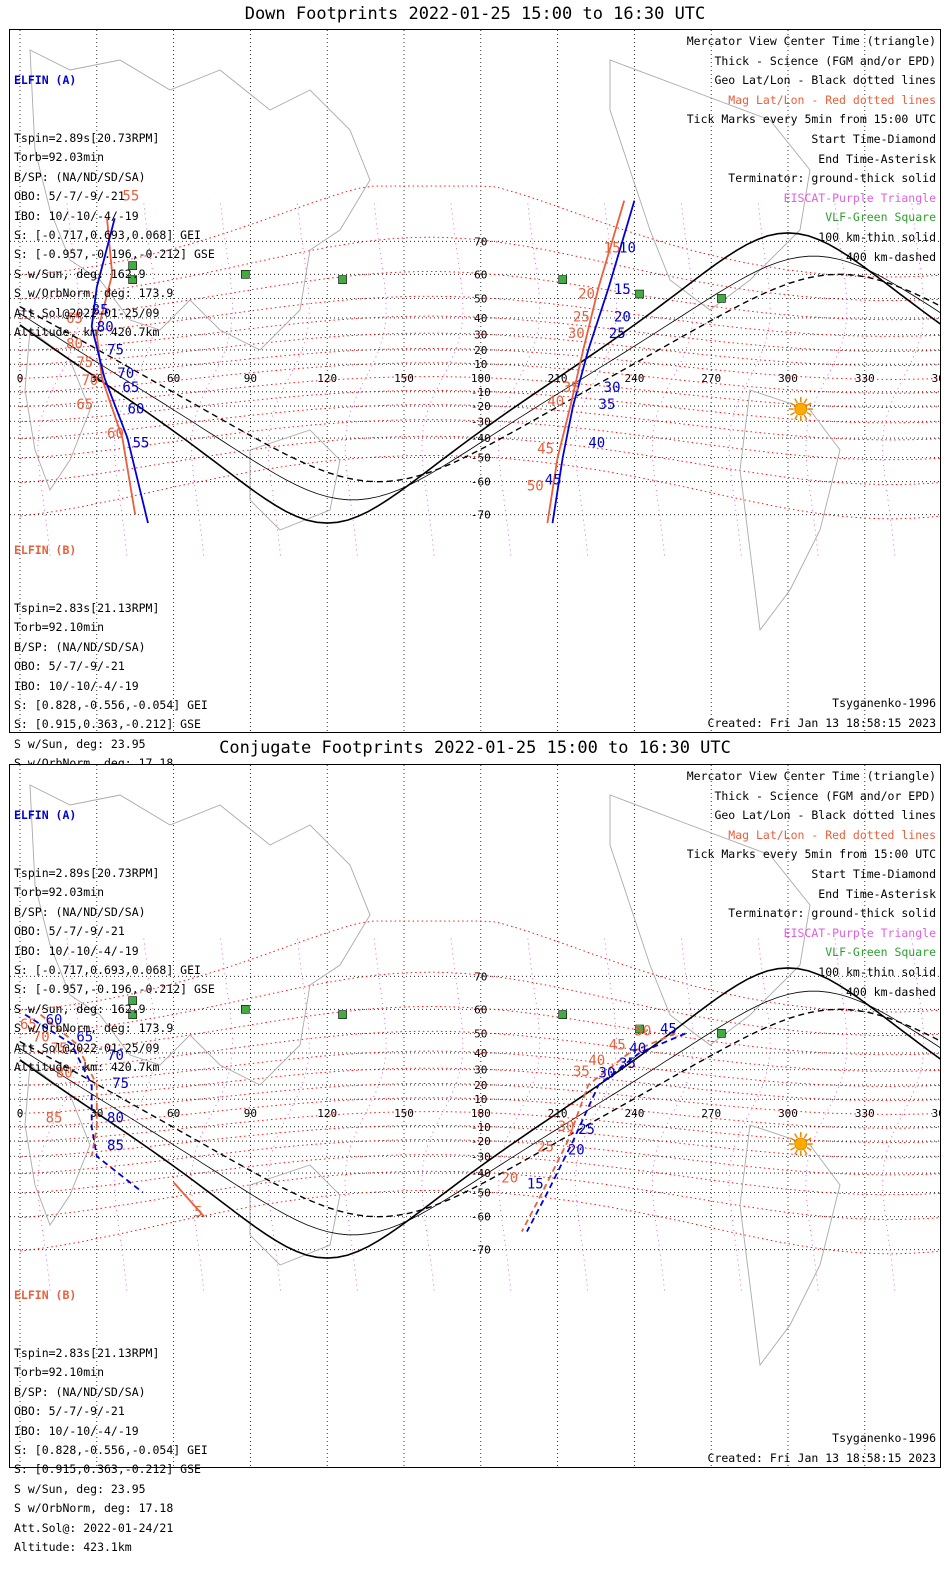  I want to click on info-line: Altitude: 423.1km, so click(73, 1547).